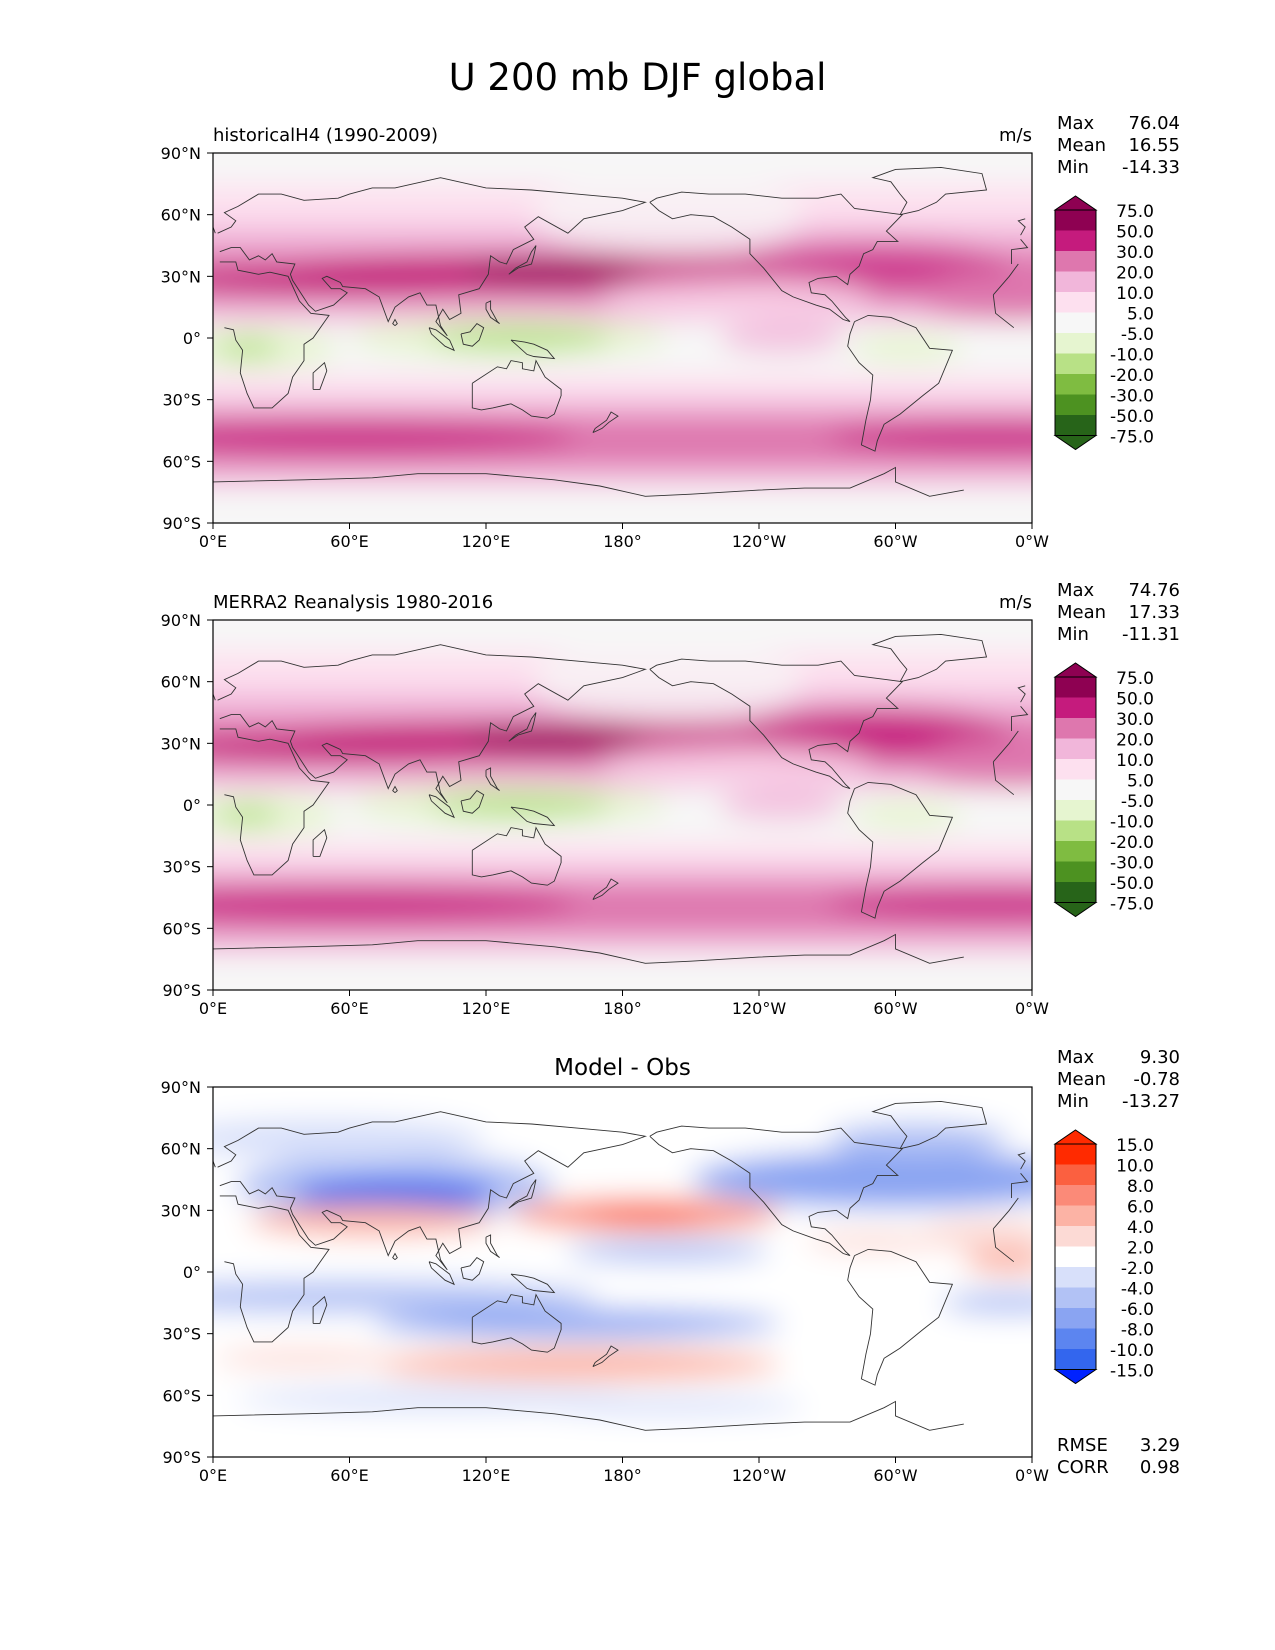 This screenshot has height=1650, width=1275. I want to click on colorbar-tick-label: 4.0, so click(1140, 1228).